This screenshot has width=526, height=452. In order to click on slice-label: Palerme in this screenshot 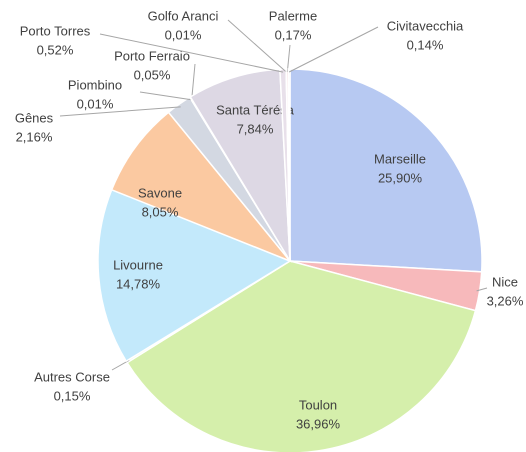, I will do `click(293, 15)`.